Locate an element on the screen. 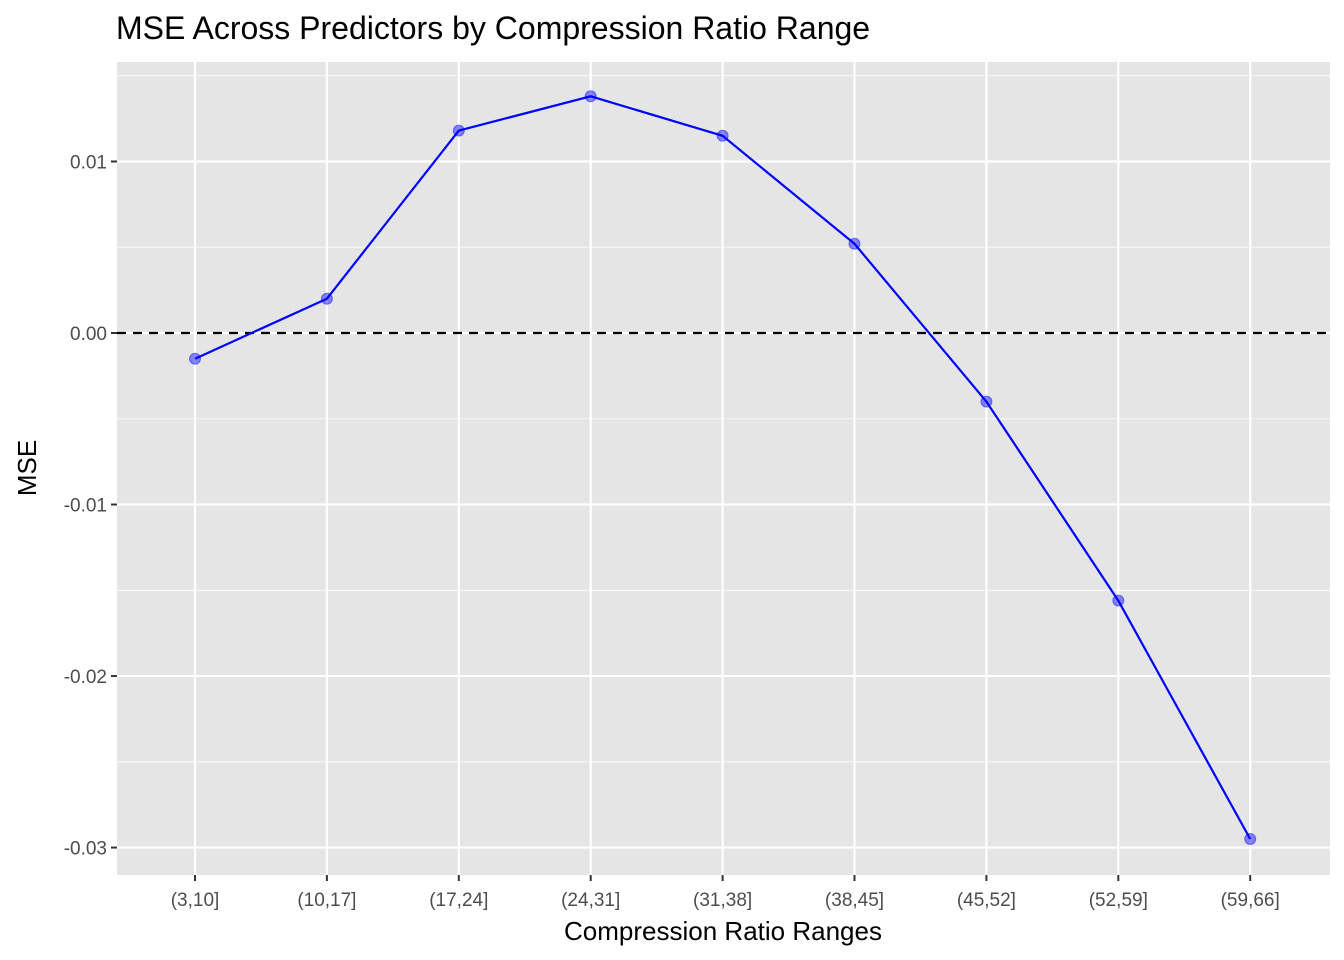 Image resolution: width=1344 pixels, height=960 pixels. y-tick-label: -0.01 is located at coordinates (85, 506).